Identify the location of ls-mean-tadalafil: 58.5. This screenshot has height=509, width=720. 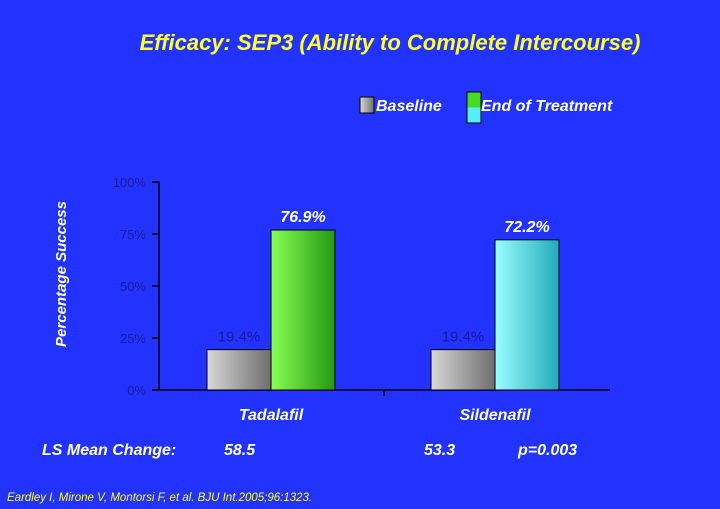
(240, 450).